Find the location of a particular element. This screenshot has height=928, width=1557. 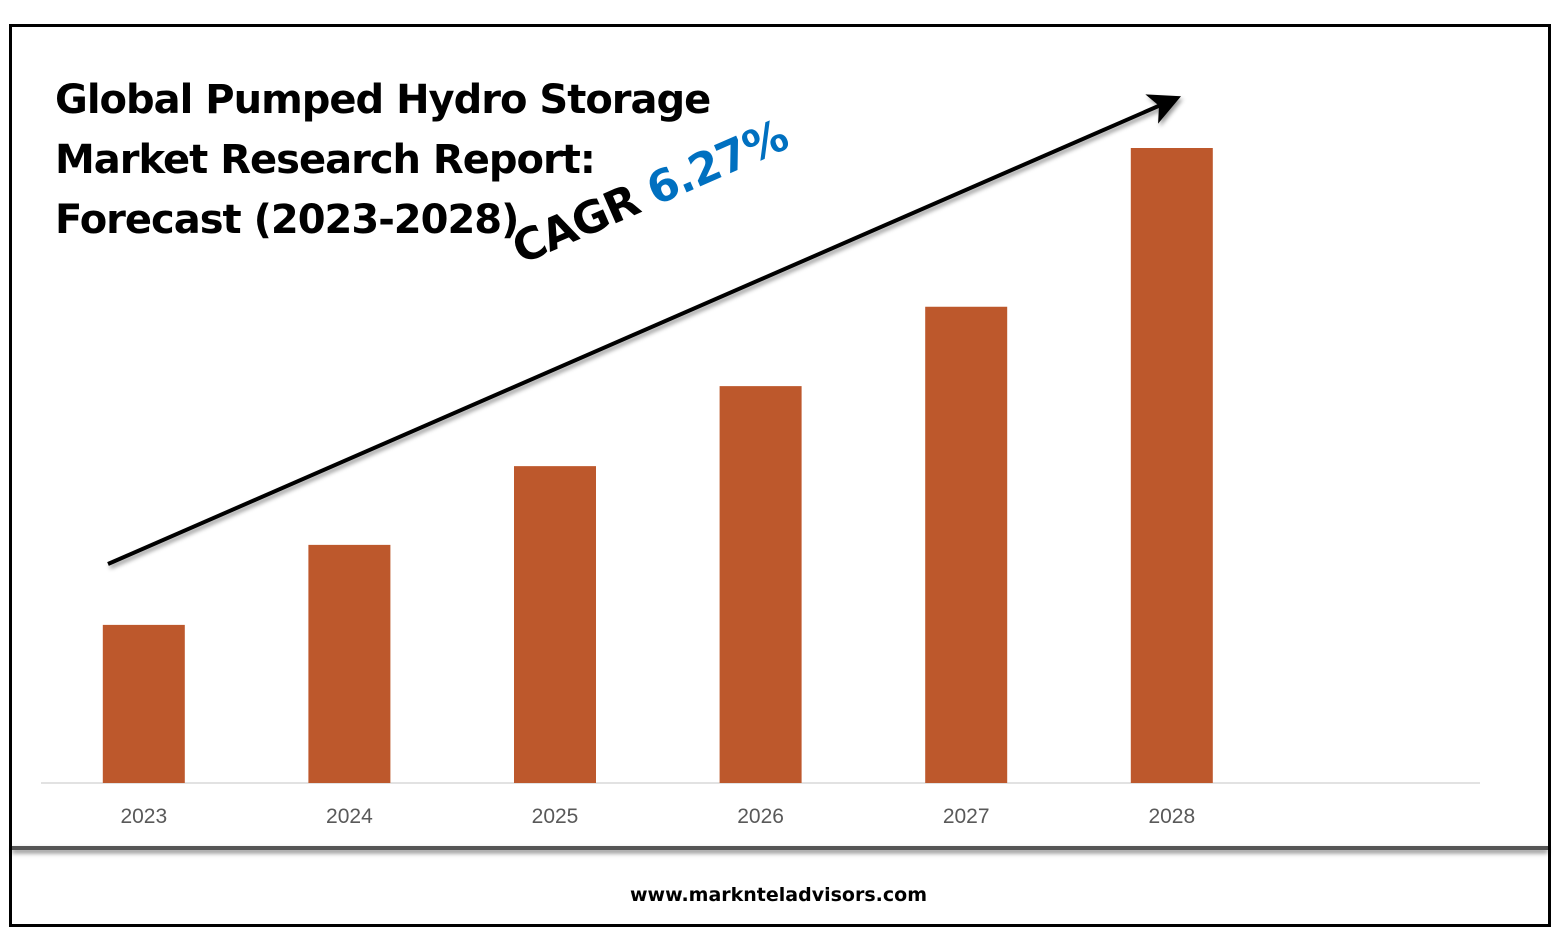

title-line: Market Research Report: is located at coordinates (325, 160).